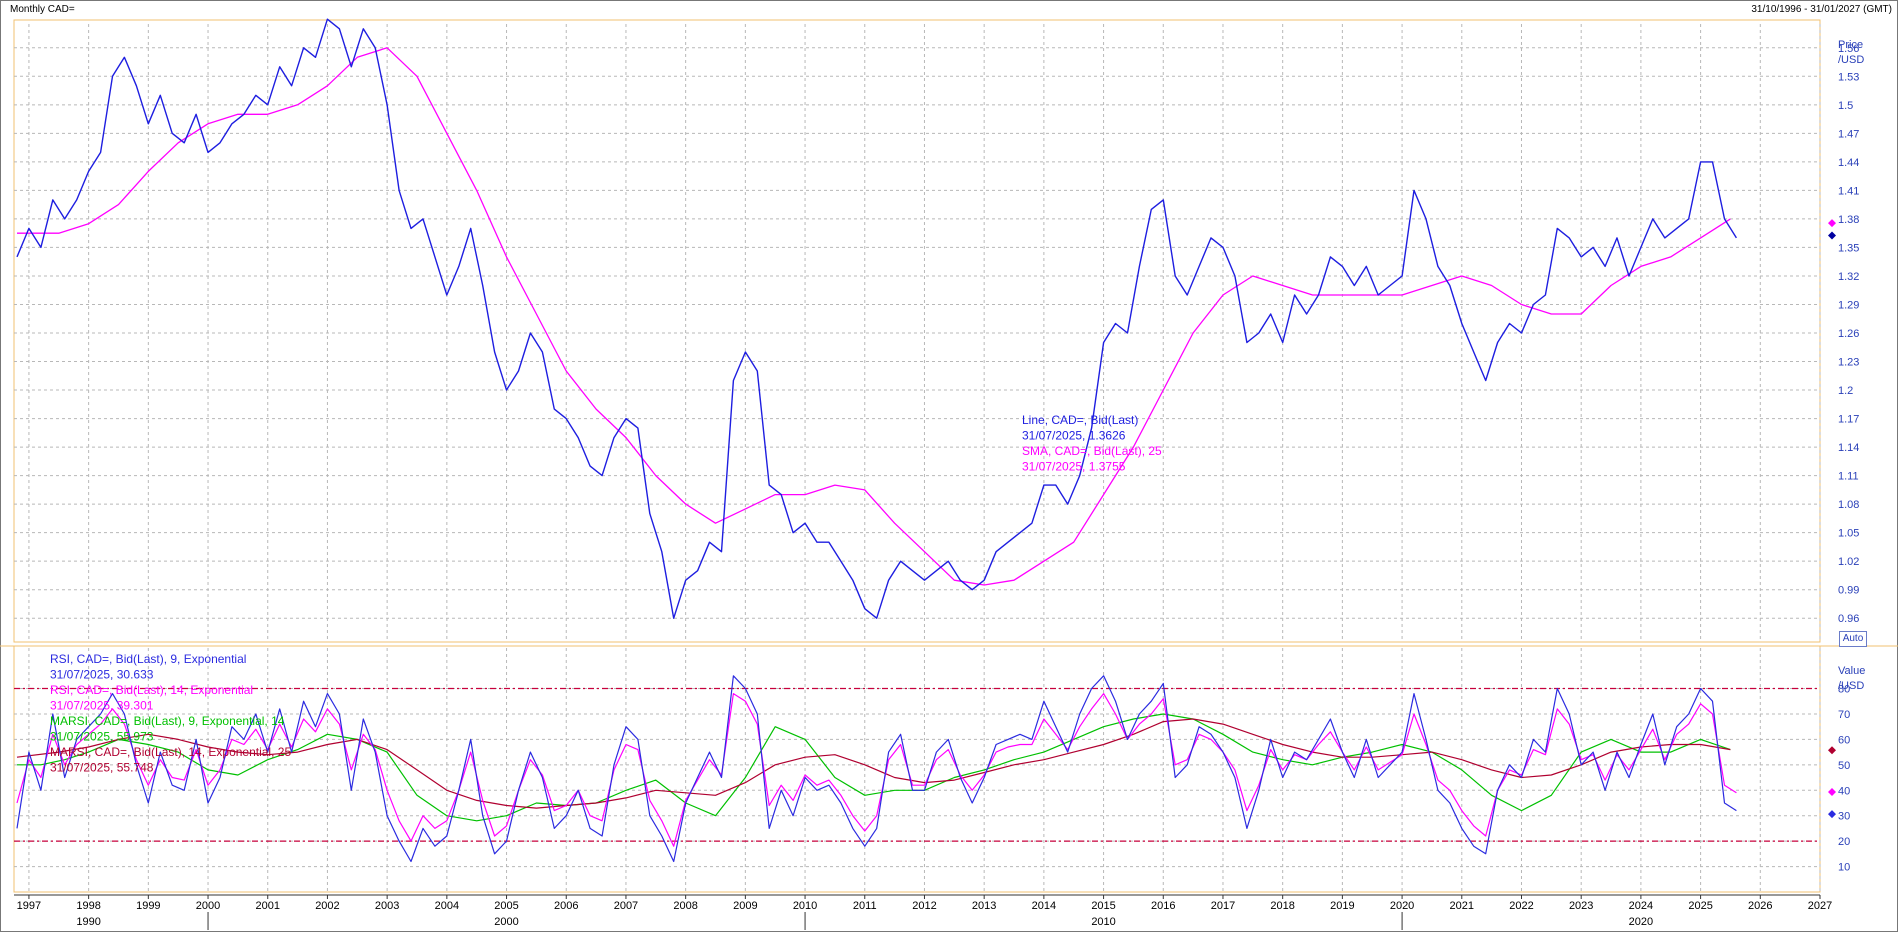 The height and width of the screenshot is (932, 1898). Describe the element at coordinates (566, 906) in the screenshot. I see `year-tick-label: 2006` at that location.